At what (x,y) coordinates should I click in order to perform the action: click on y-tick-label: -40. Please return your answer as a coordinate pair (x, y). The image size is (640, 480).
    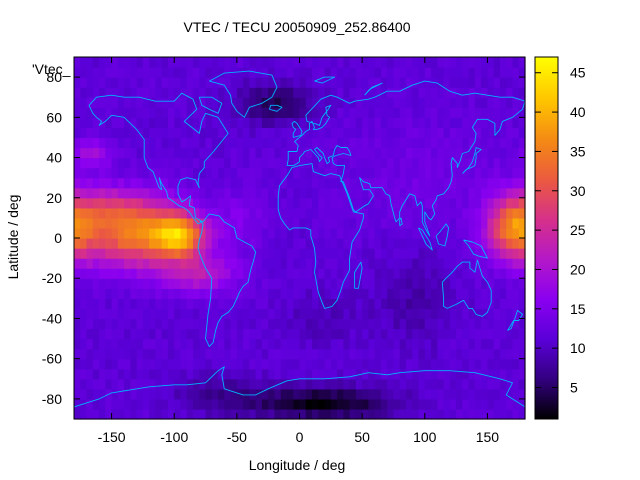
    Looking at the image, I should click on (52, 318).